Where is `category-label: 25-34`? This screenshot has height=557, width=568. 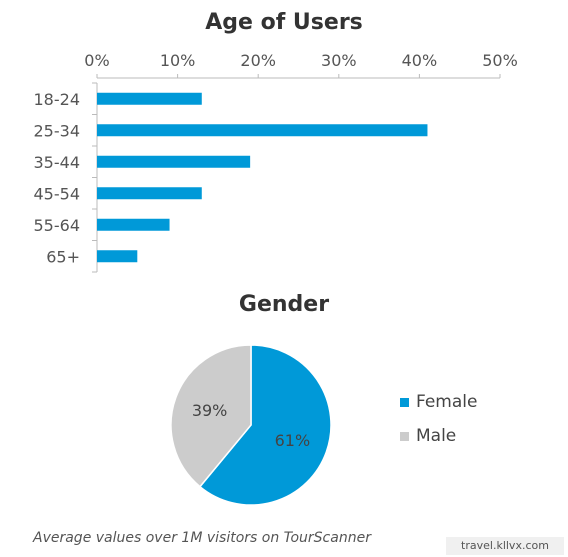 category-label: 25-34 is located at coordinates (57, 130).